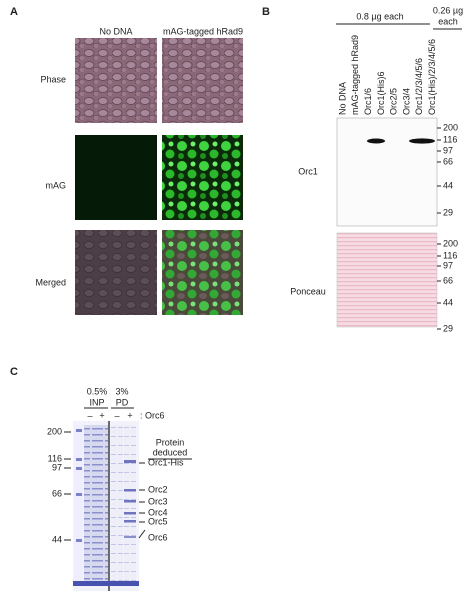  What do you see at coordinates (381, 93) in the screenshot?
I see `lane-label: Orc1(His)6` at bounding box center [381, 93].